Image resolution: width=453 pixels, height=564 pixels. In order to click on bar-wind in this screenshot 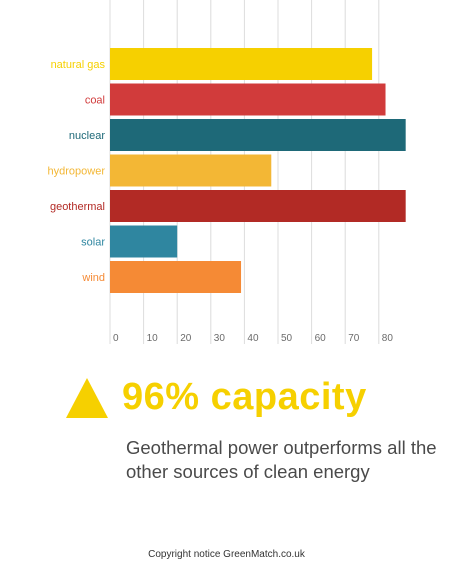, I will do `click(176, 277)`.